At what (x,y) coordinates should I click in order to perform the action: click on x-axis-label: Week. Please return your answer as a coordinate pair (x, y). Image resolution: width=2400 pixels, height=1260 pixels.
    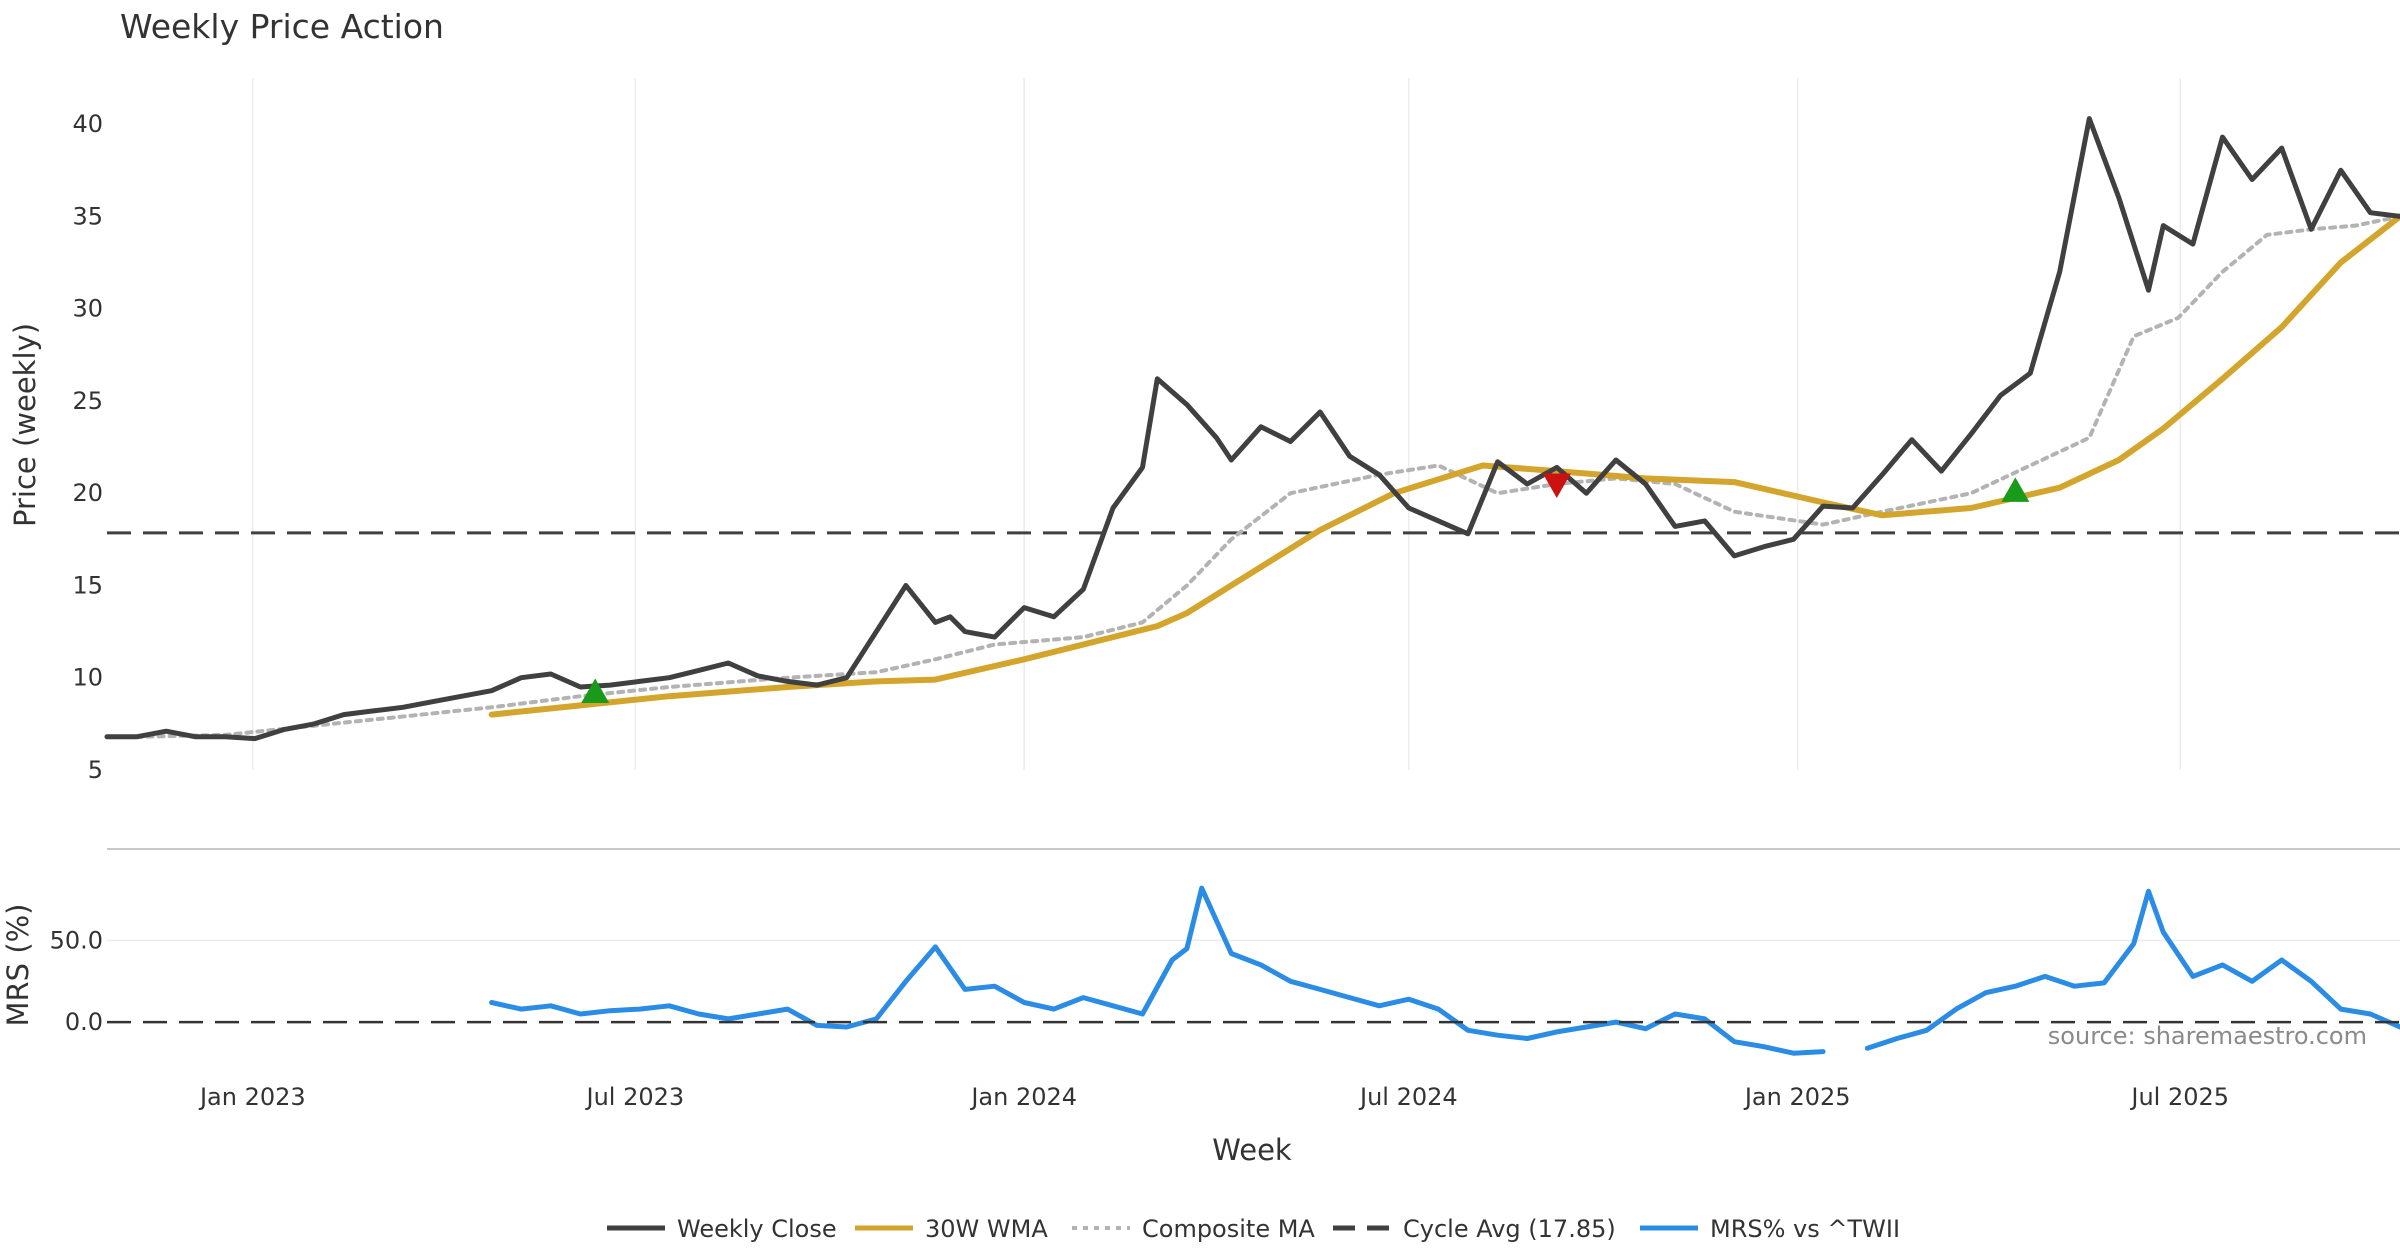
    Looking at the image, I should click on (1252, 1150).